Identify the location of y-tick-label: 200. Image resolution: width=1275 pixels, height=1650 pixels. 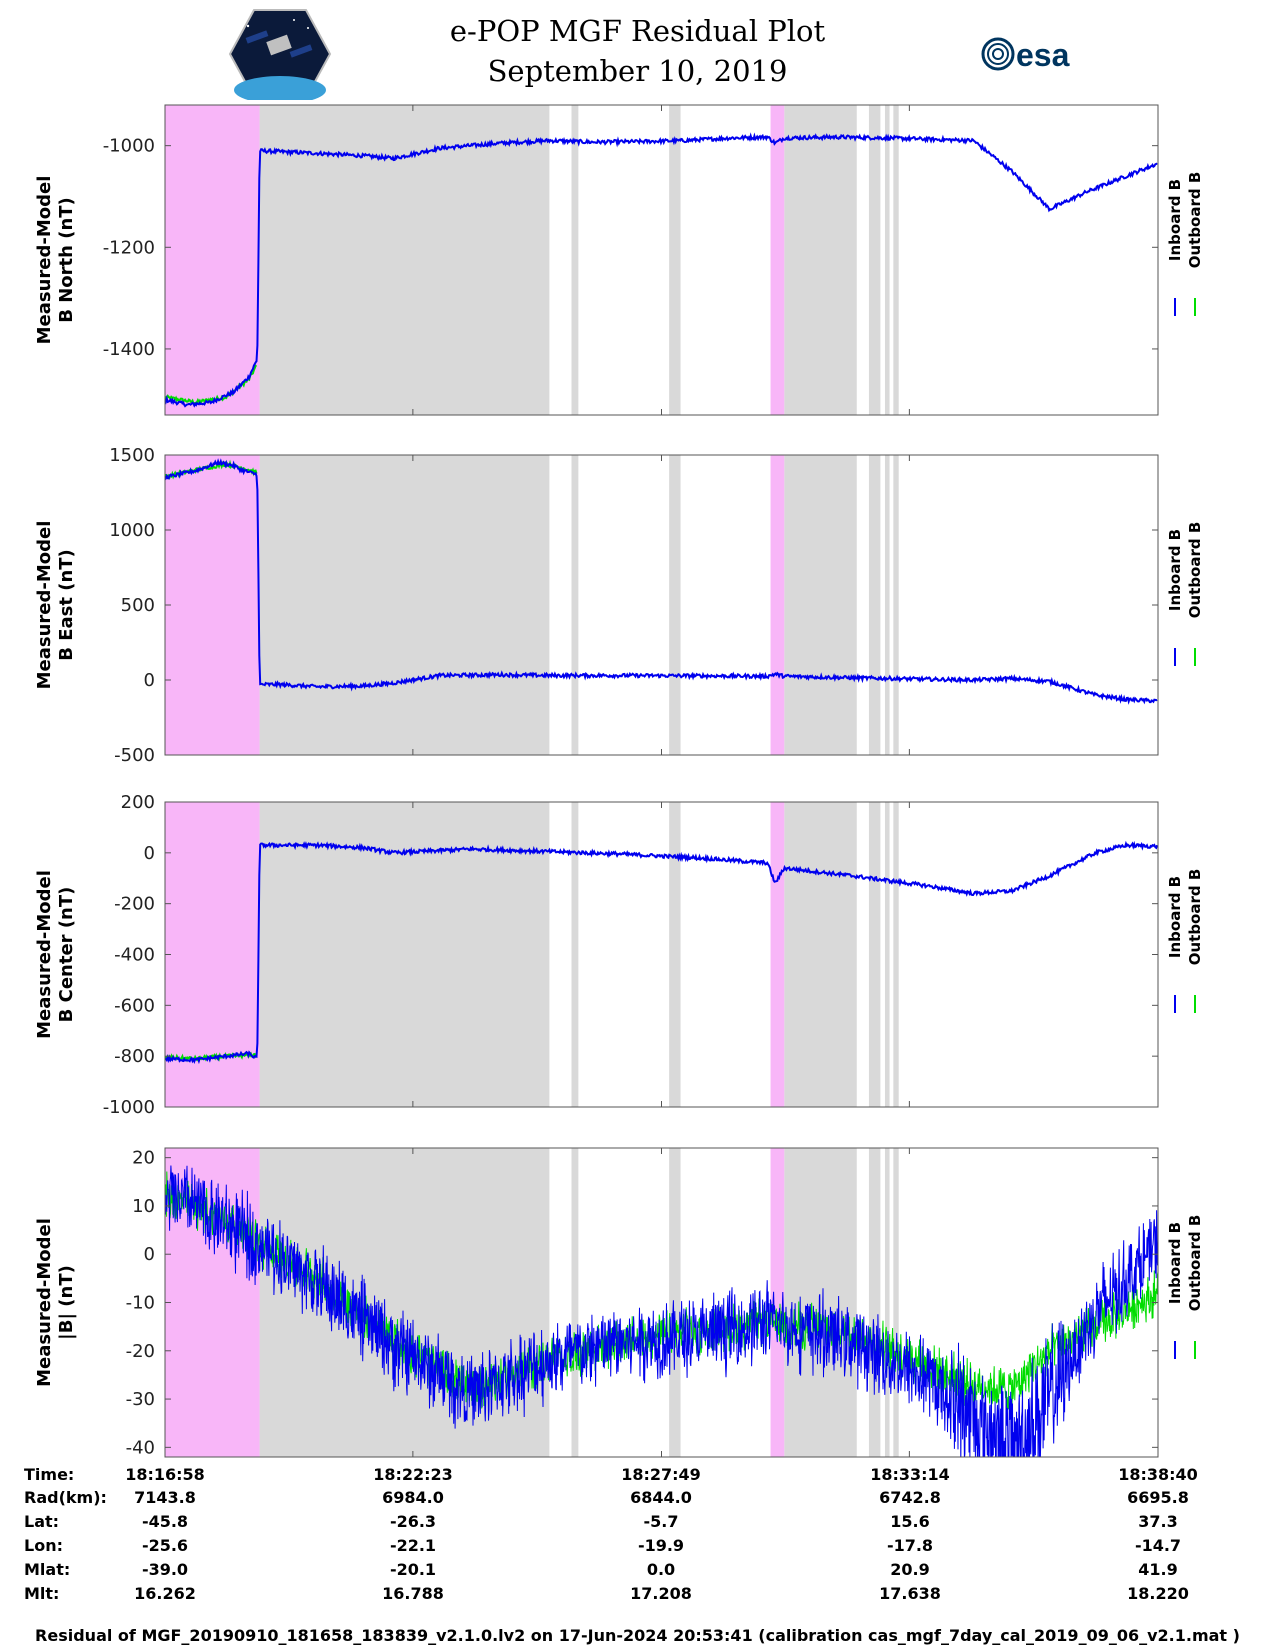
(138, 802).